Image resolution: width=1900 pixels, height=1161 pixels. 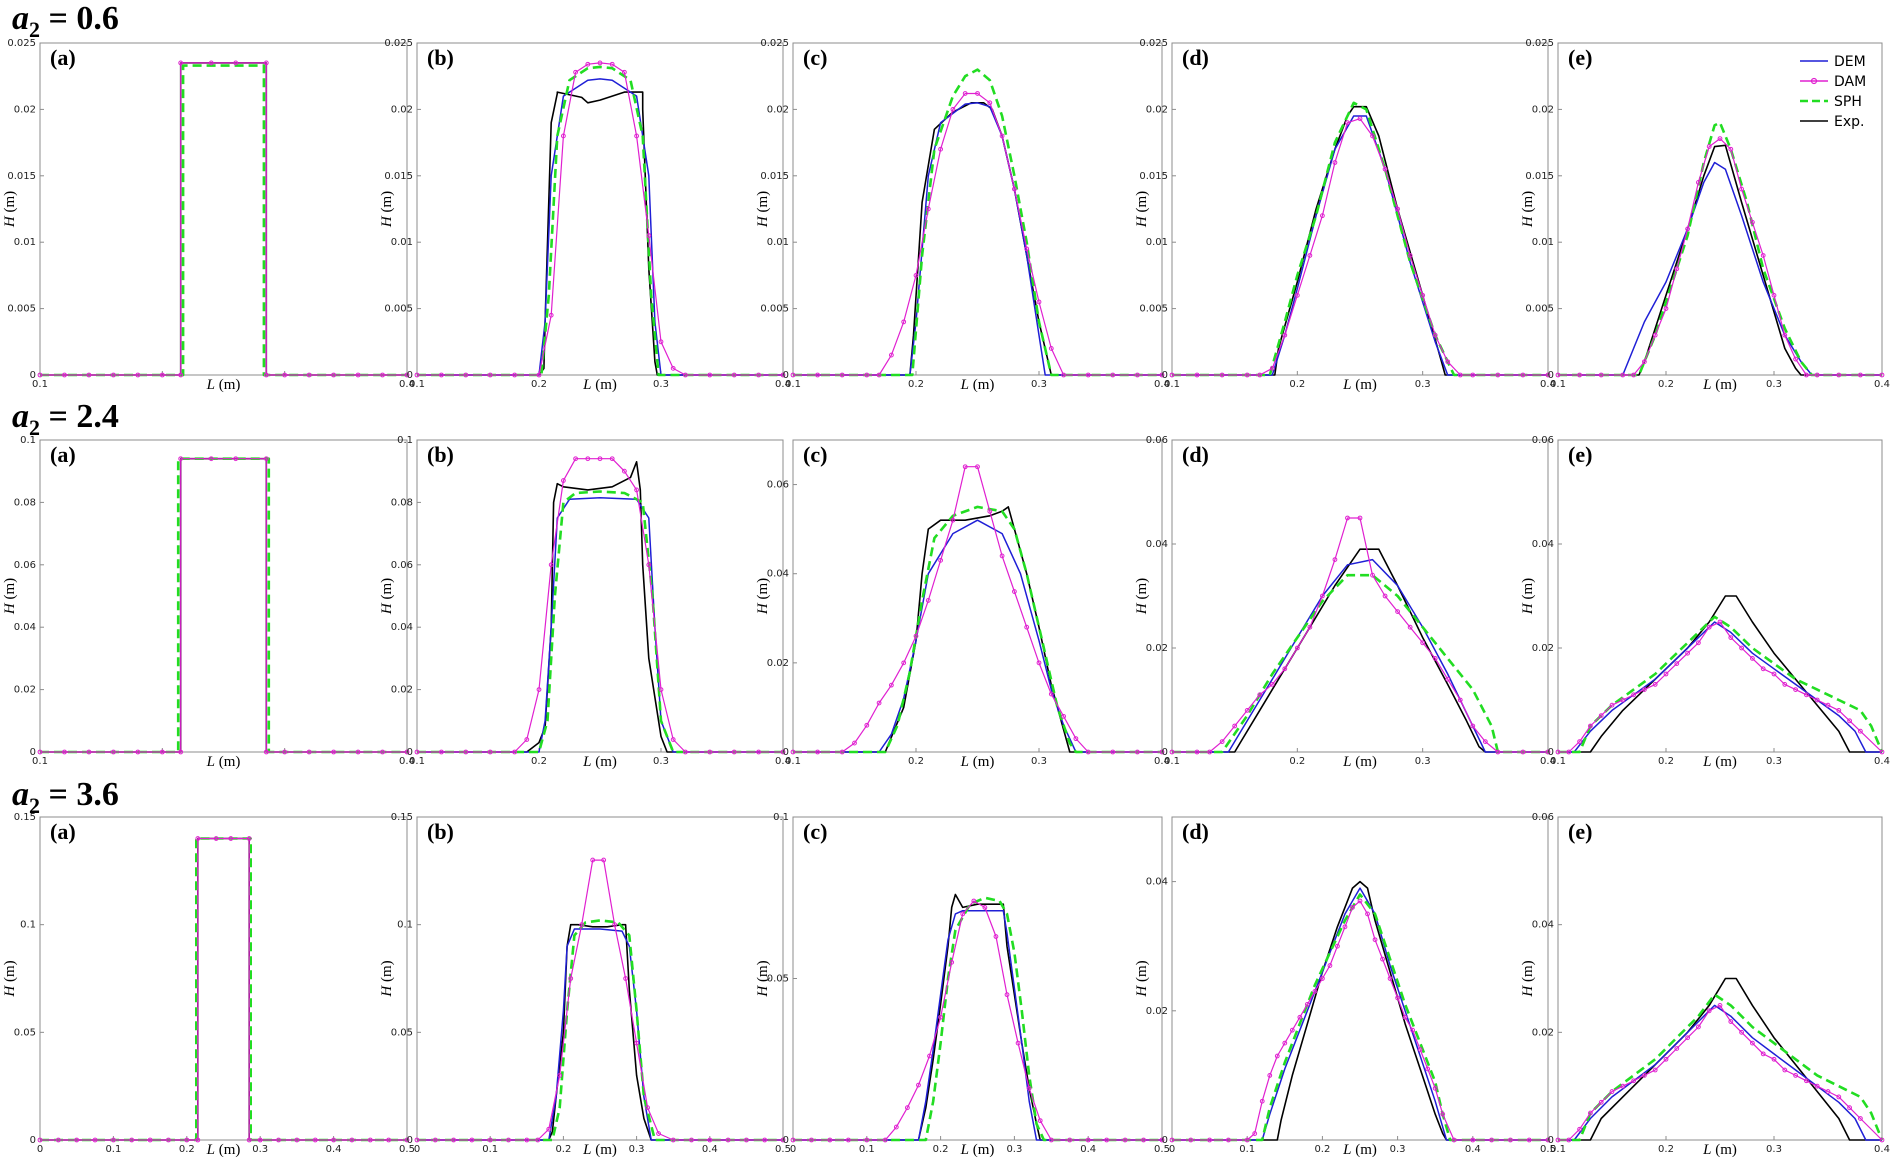 I want to click on y-tick-label: 0.06, so click(x=778, y=485).